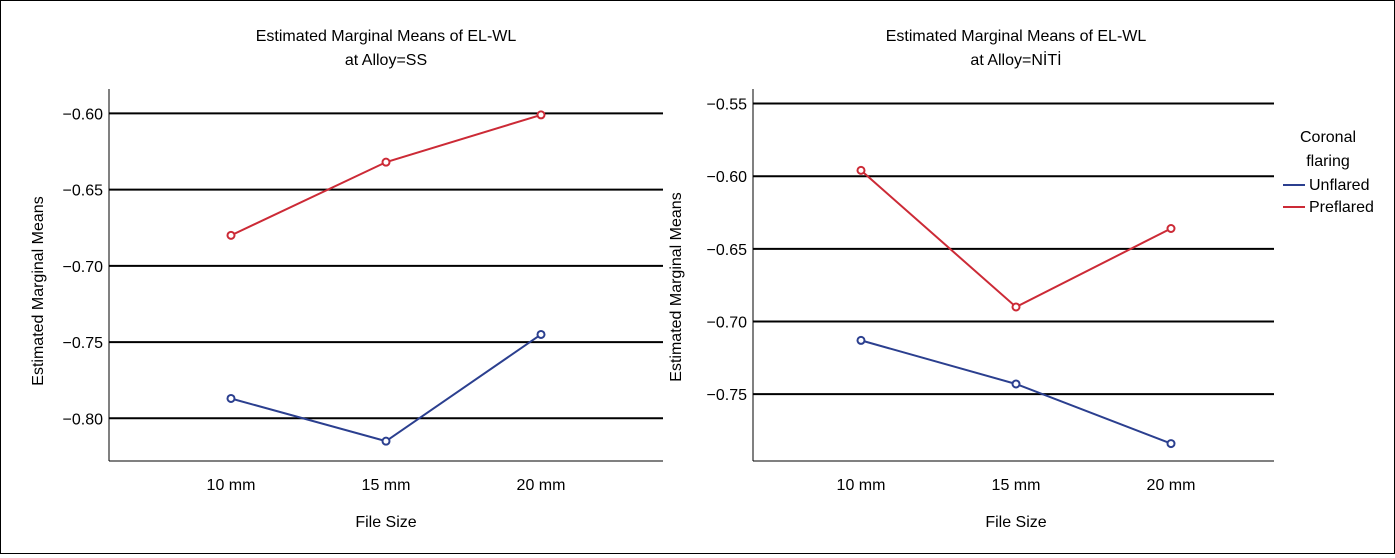 This screenshot has width=1395, height=558. What do you see at coordinates (1328, 172) in the screenshot?
I see `legend: Coronal flaring Unflared Preflared` at bounding box center [1328, 172].